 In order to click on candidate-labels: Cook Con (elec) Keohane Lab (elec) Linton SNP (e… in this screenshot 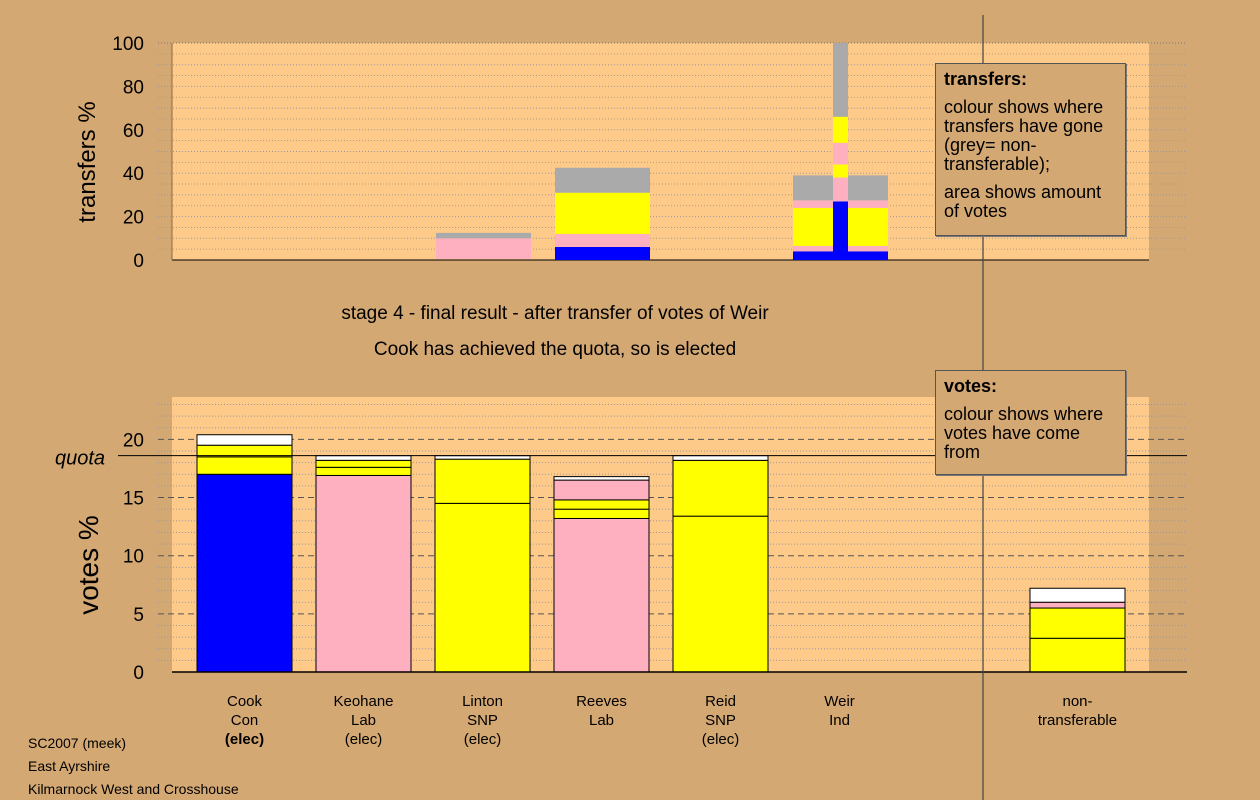, I will do `click(671, 720)`.